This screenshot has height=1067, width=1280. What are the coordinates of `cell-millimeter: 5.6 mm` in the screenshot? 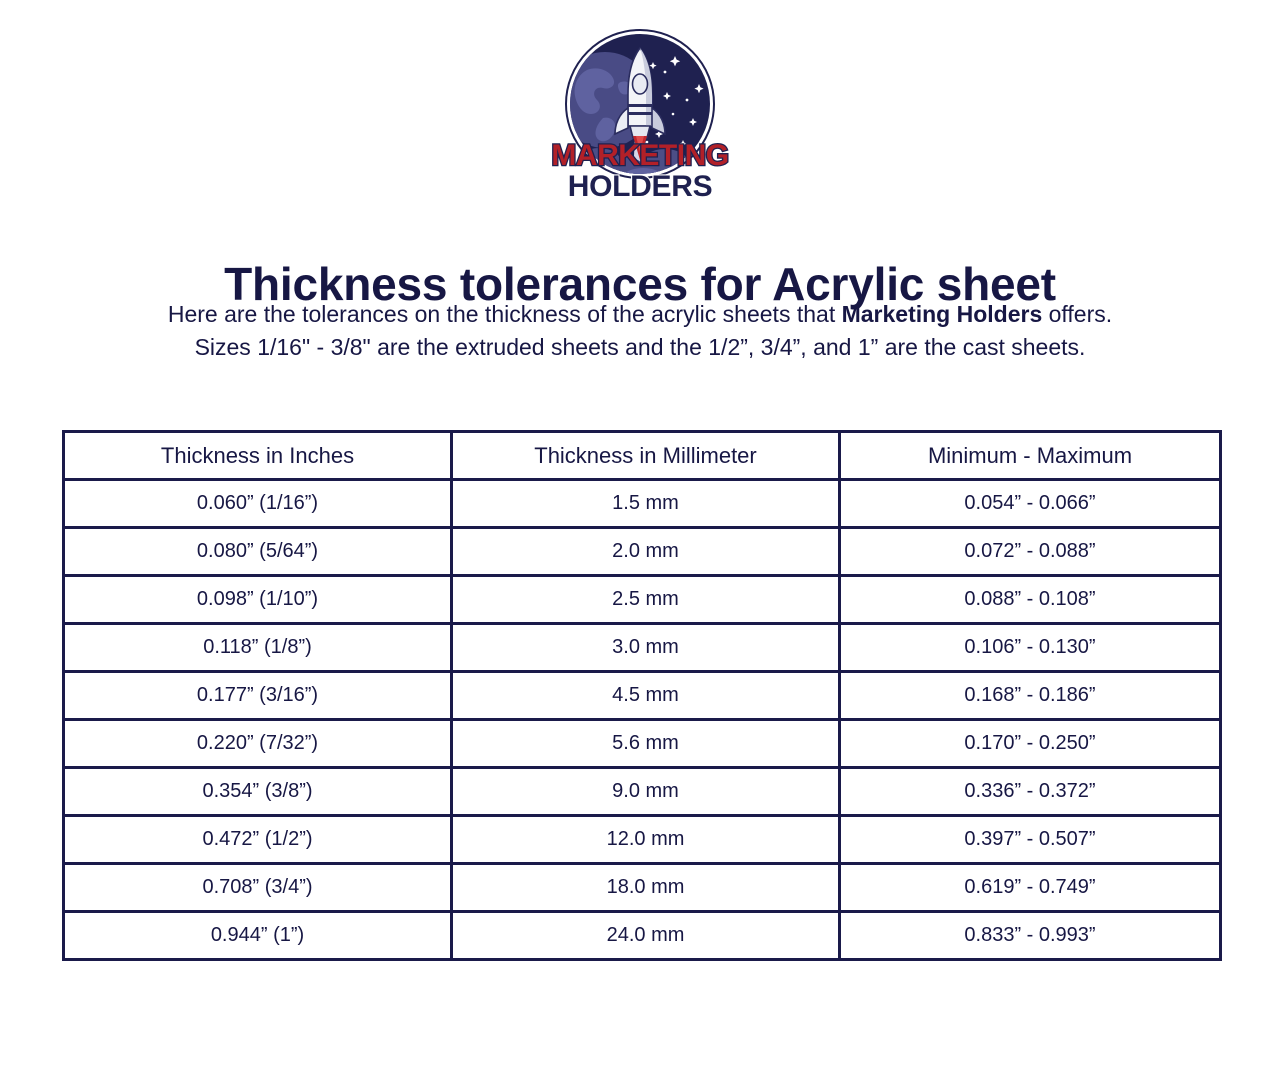 It's located at (645, 743).